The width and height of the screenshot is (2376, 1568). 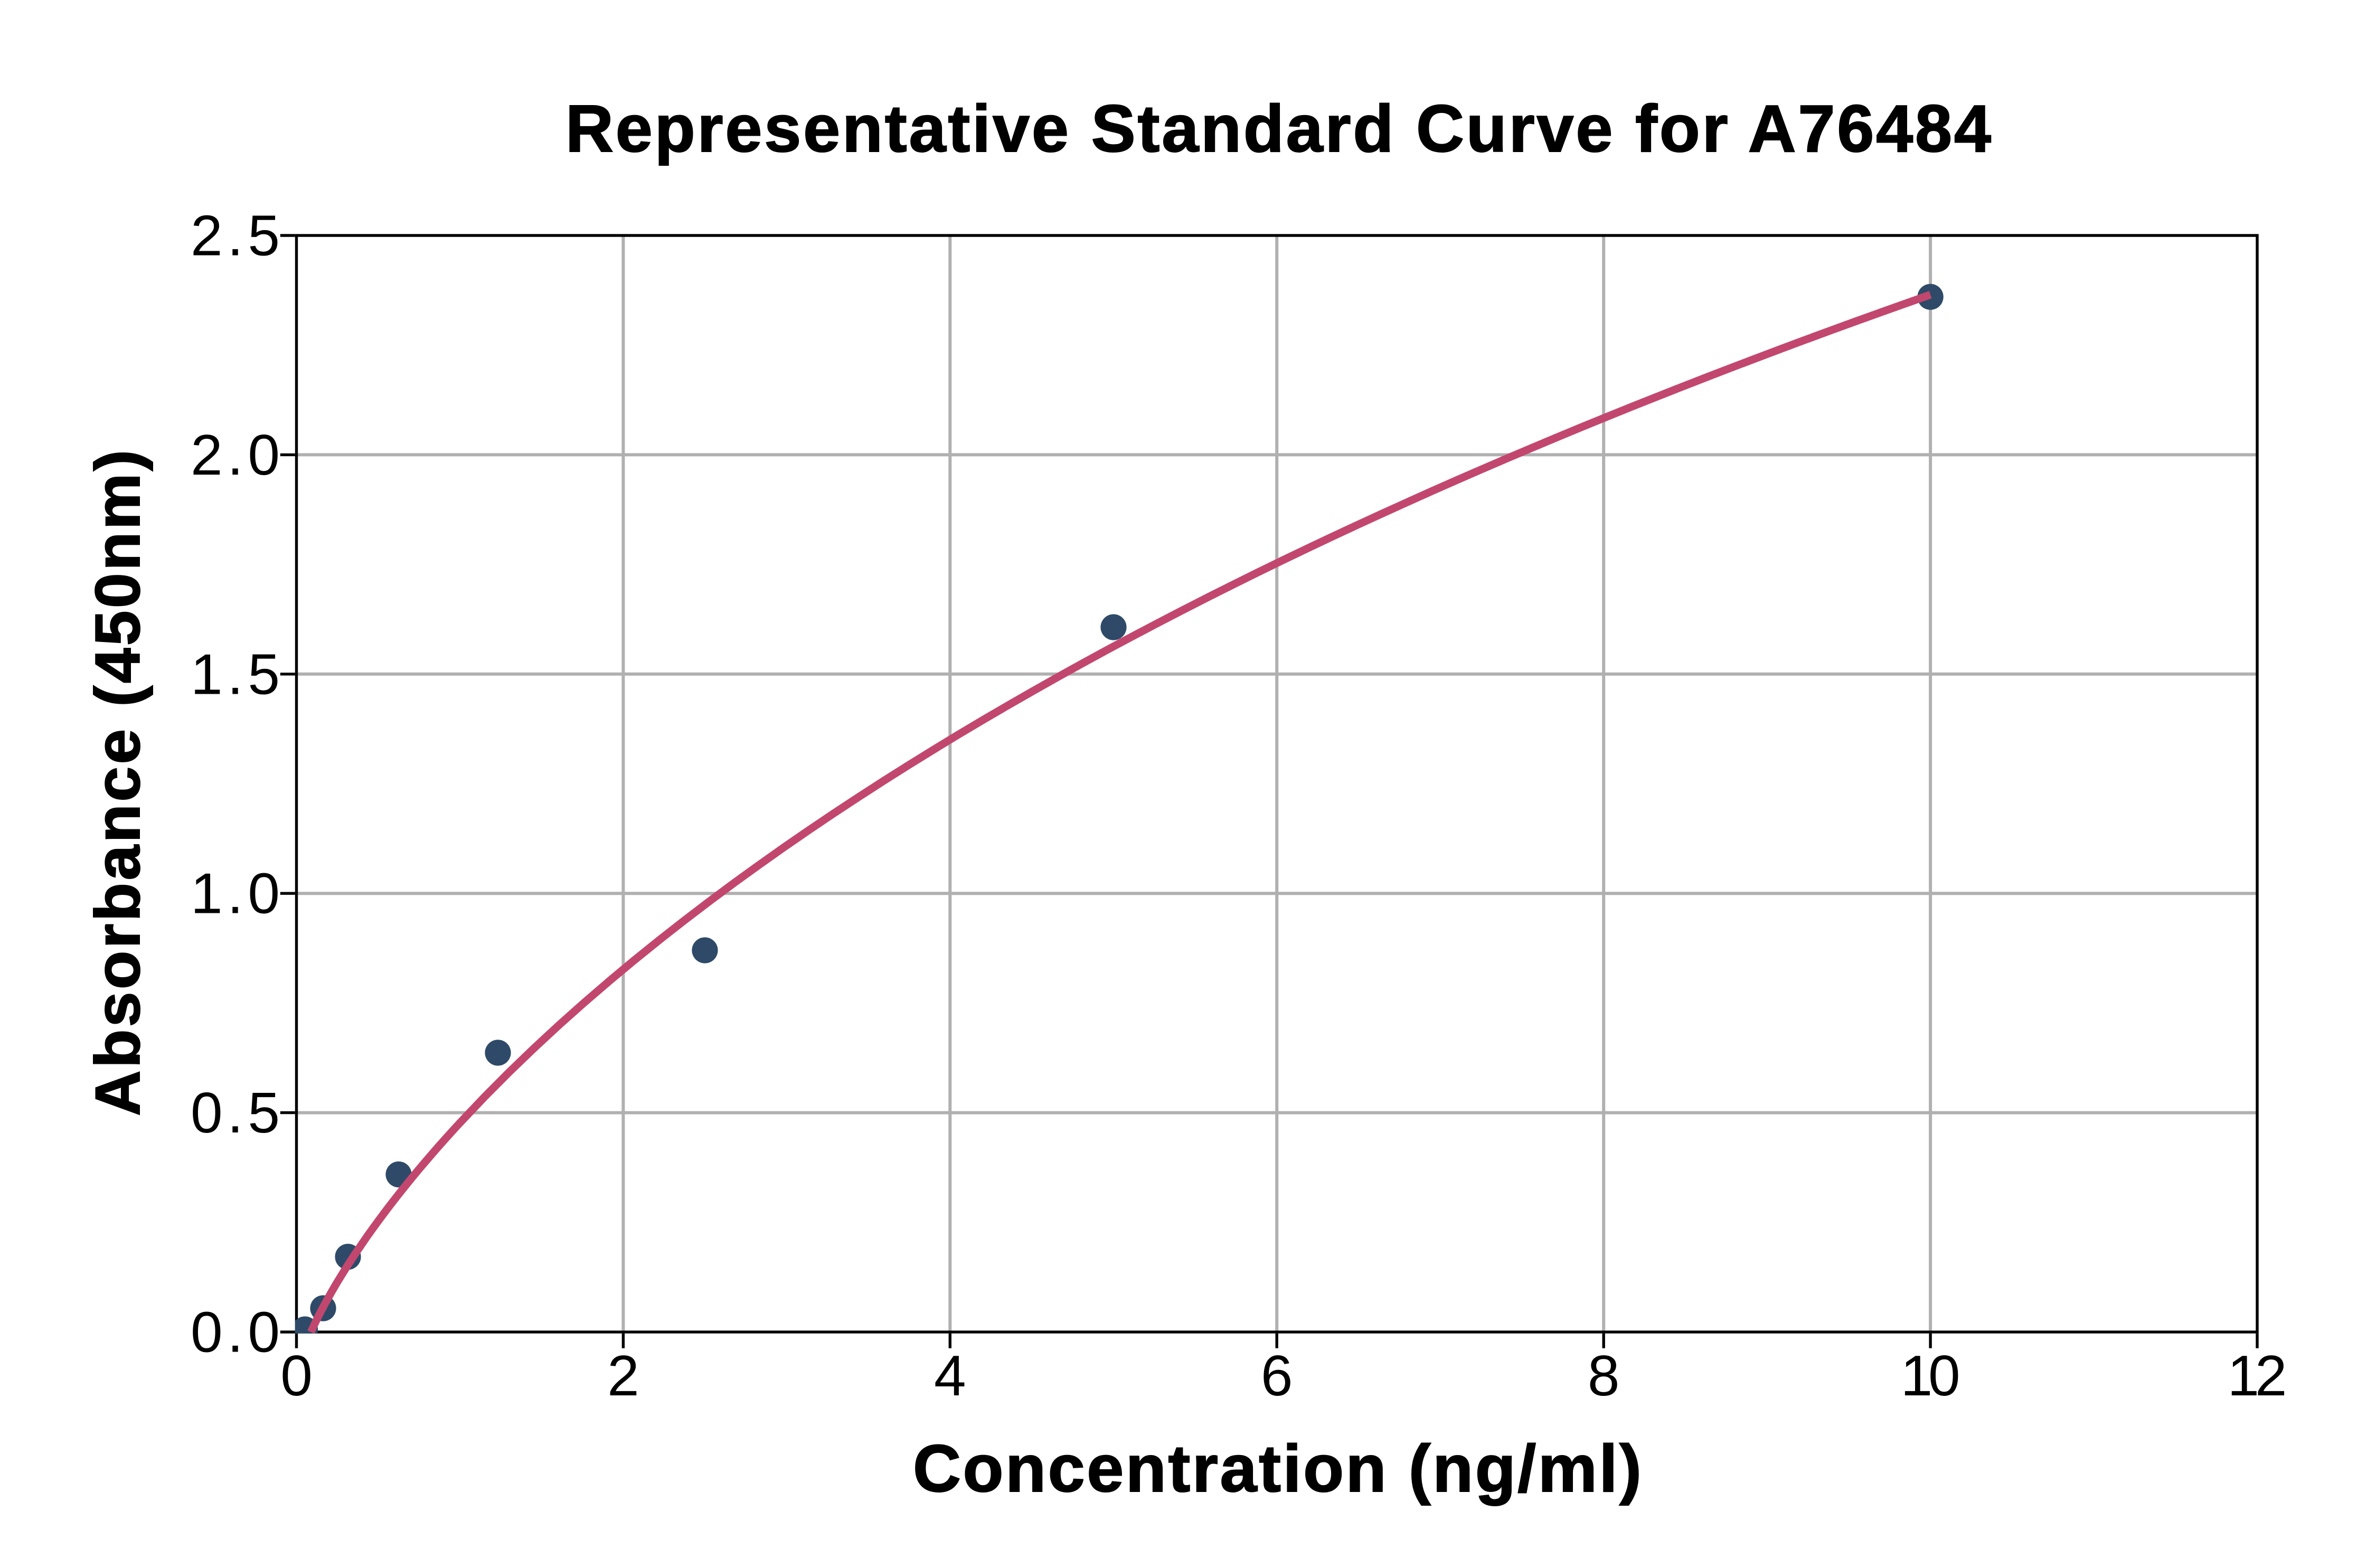 I want to click on svg-text: 12, so click(x=2257, y=1376).